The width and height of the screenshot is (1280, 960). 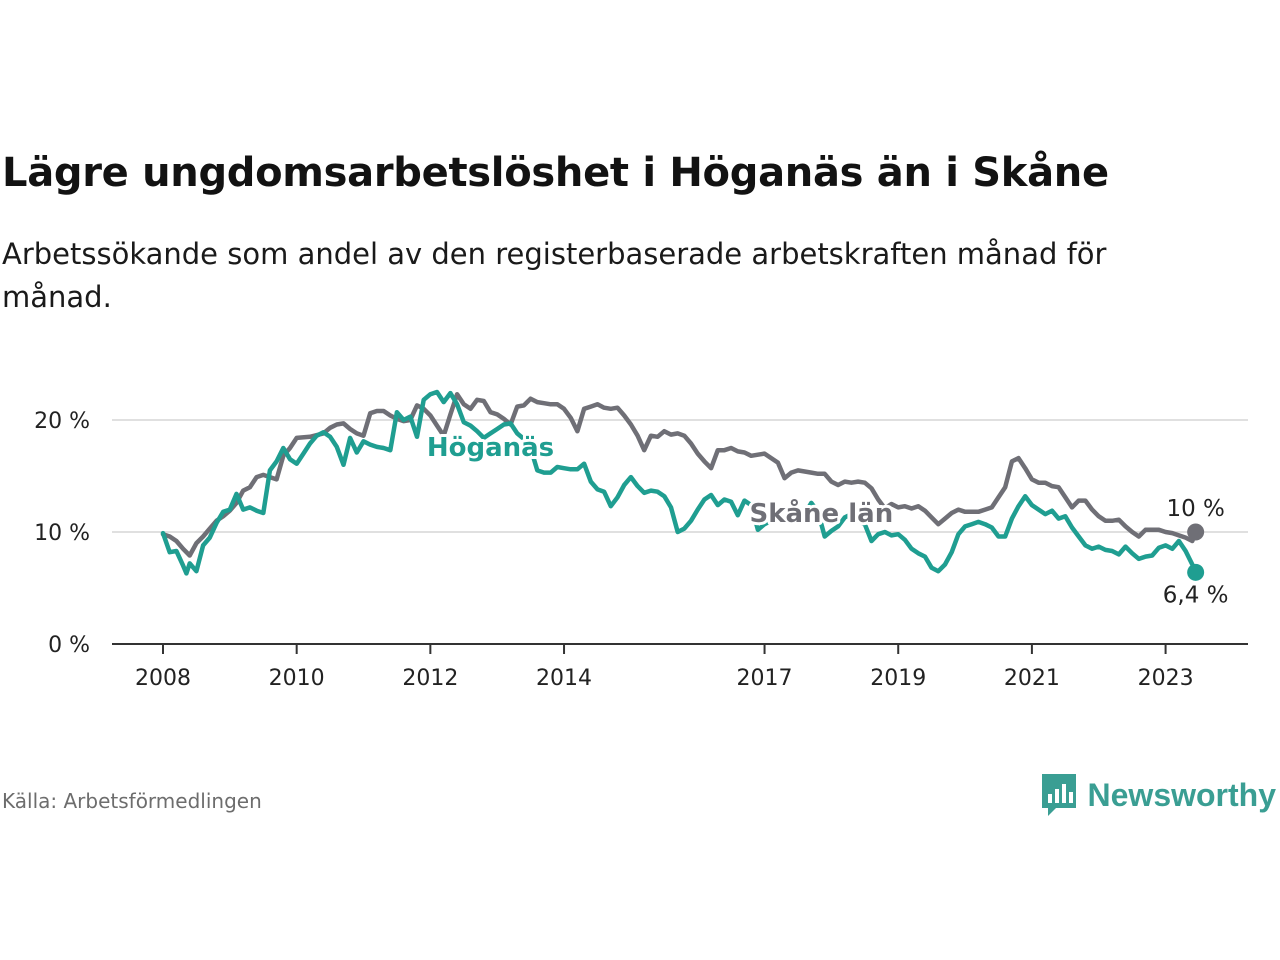 What do you see at coordinates (297, 678) in the screenshot?
I see `x-tick-label: 2010` at bounding box center [297, 678].